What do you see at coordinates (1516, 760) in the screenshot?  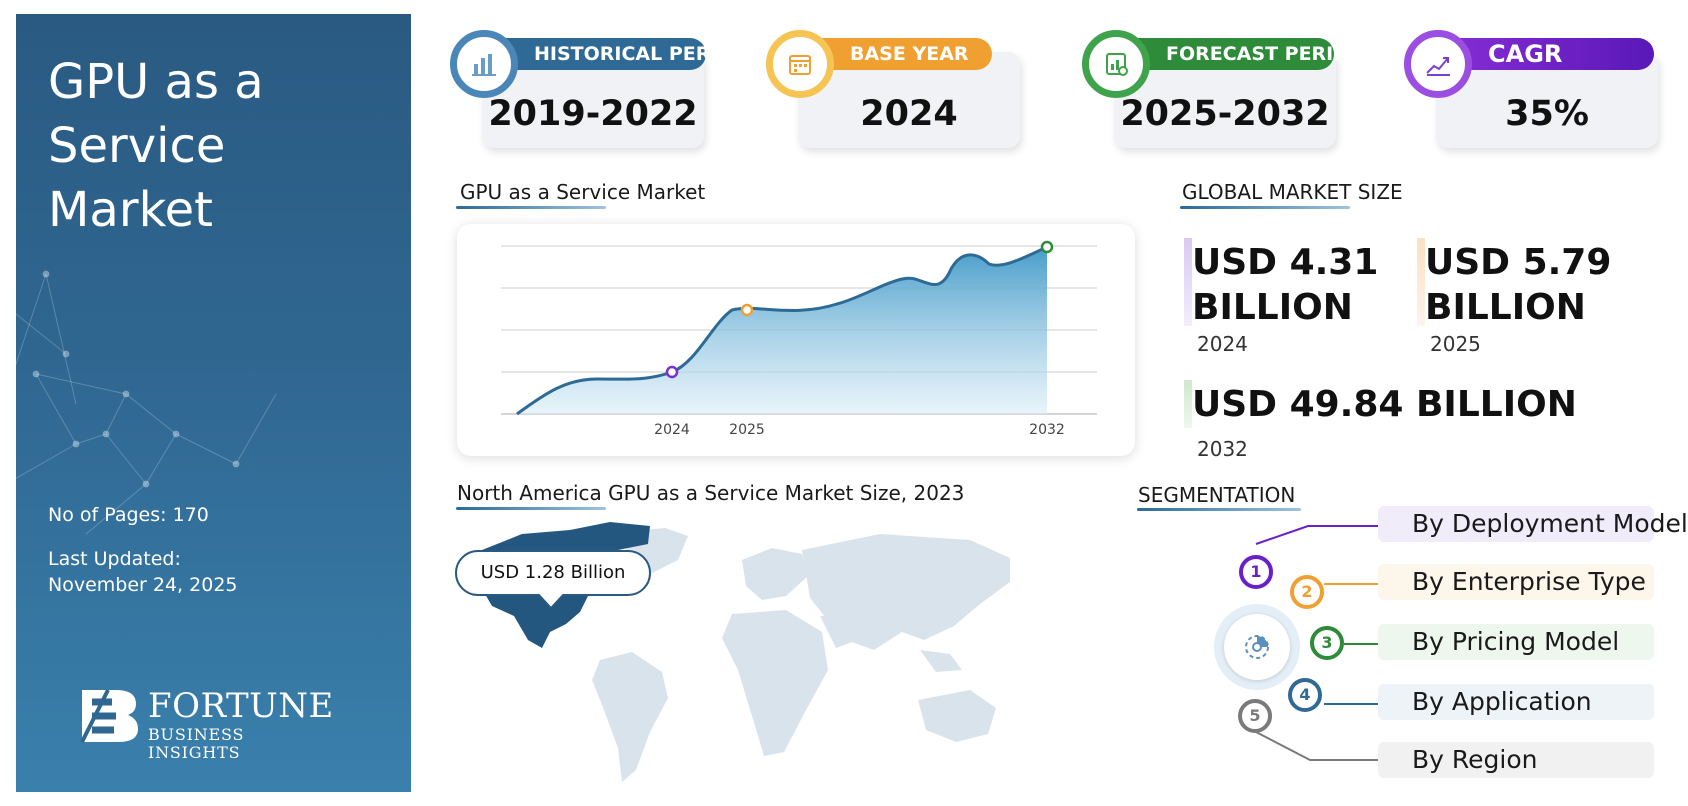 I see `segment-region: By Region` at bounding box center [1516, 760].